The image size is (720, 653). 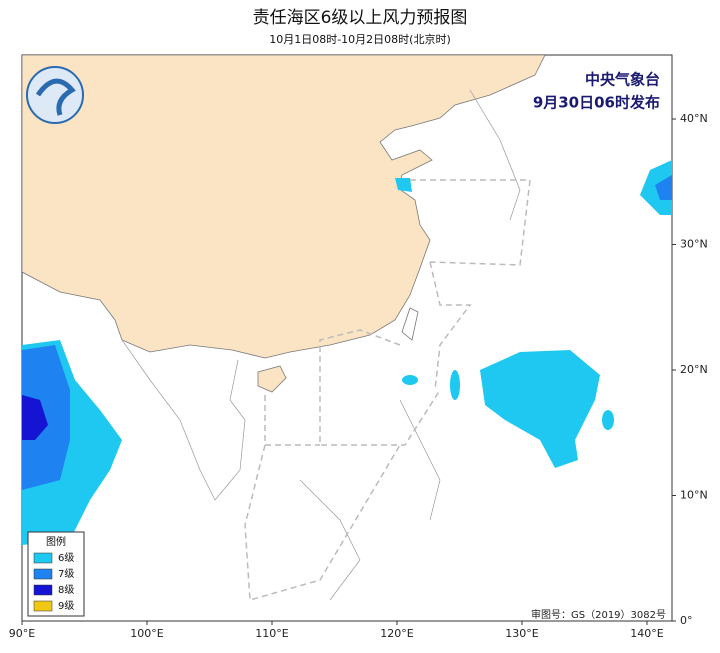 What do you see at coordinates (694, 495) in the screenshot?
I see `lat-tick-label: 10°N` at bounding box center [694, 495].